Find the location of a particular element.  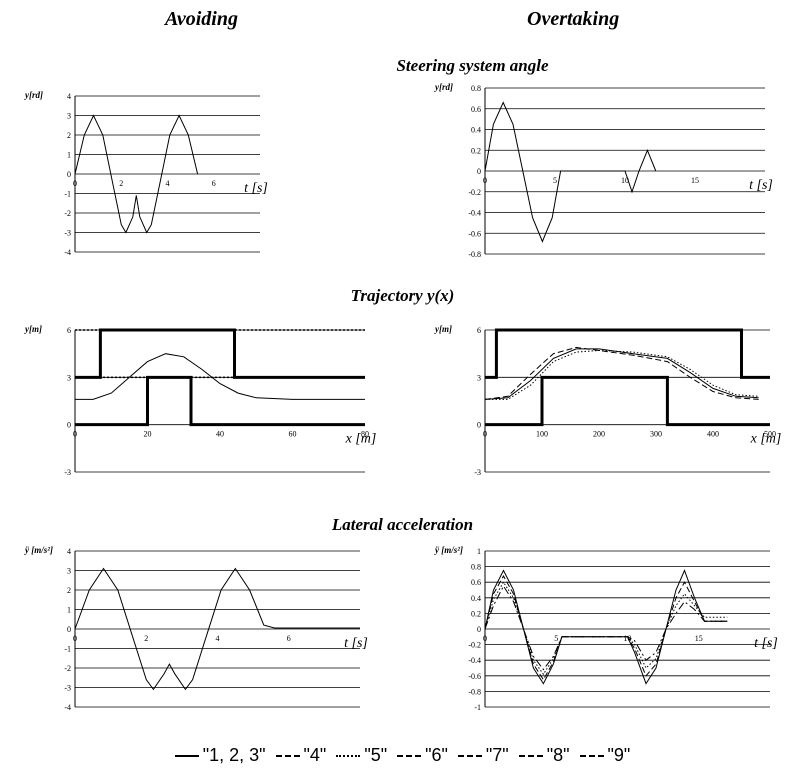

legend-item: "4" is located at coordinates (300, 755).